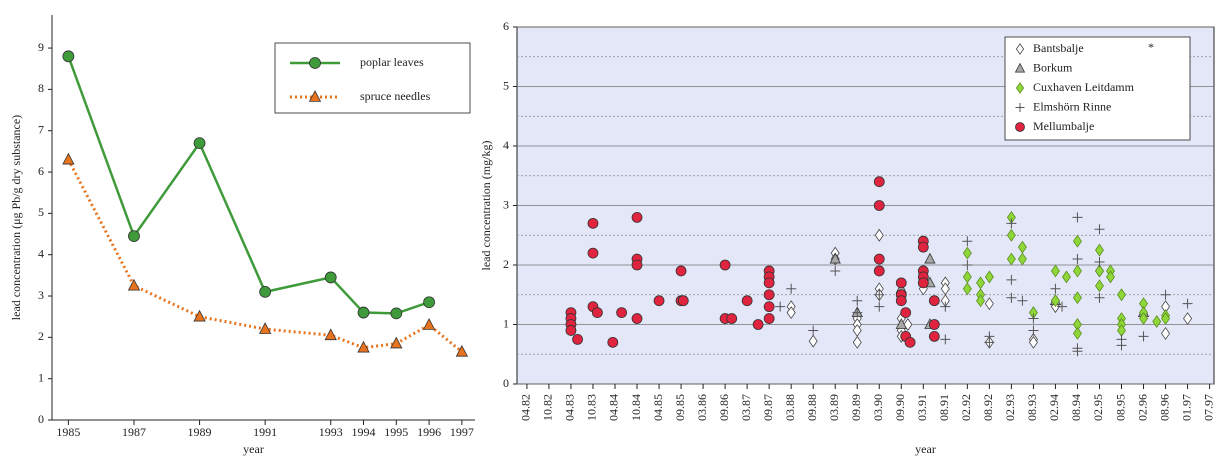 The width and height of the screenshot is (1216, 461). Describe the element at coordinates (1010, 407) in the screenshot. I see `x-tick-label: 02.93` at that location.